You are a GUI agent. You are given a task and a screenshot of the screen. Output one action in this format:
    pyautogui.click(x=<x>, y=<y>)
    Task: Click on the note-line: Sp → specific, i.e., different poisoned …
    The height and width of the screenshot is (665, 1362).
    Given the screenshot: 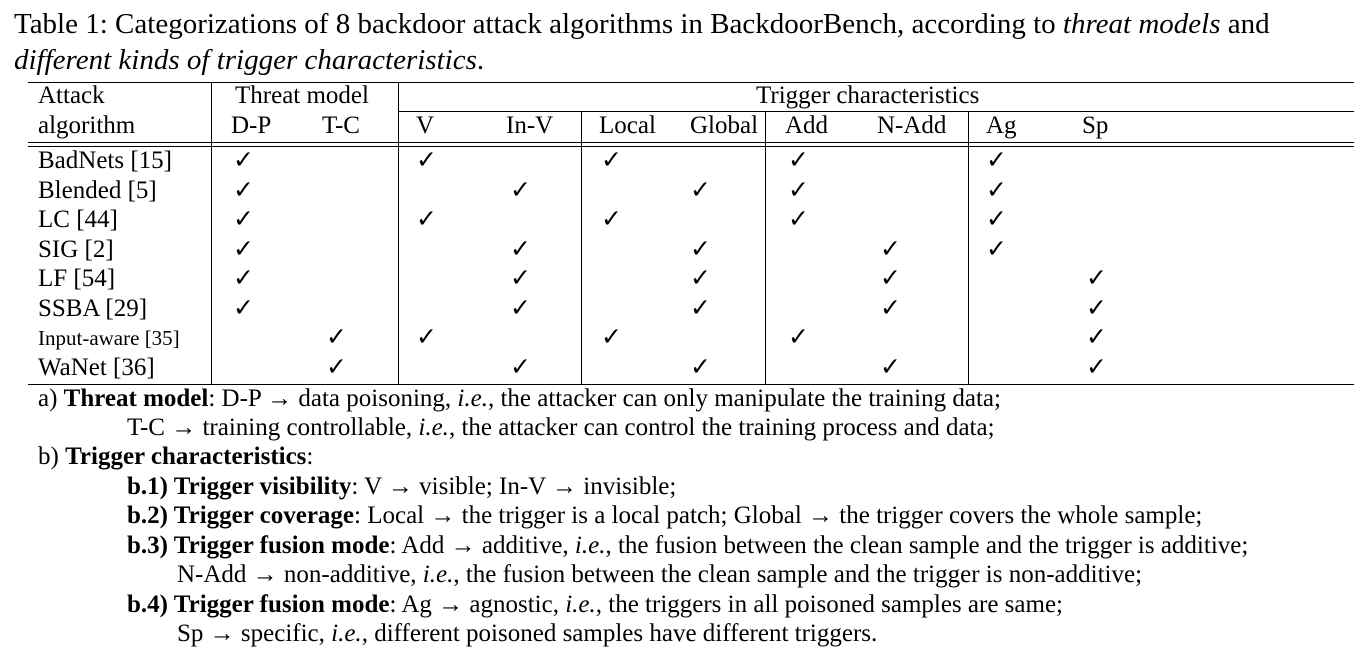 What is the action you would take?
    pyautogui.click(x=527, y=634)
    